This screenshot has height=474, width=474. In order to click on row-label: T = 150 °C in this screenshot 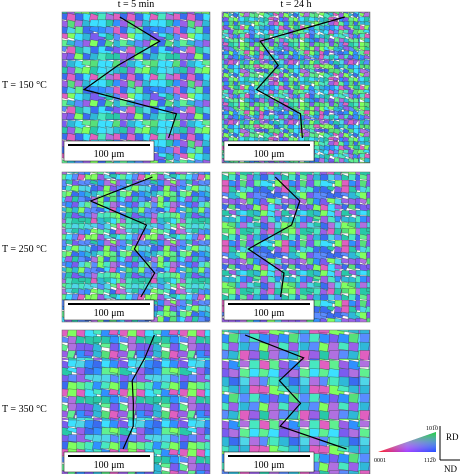, I will do `click(24, 85)`.